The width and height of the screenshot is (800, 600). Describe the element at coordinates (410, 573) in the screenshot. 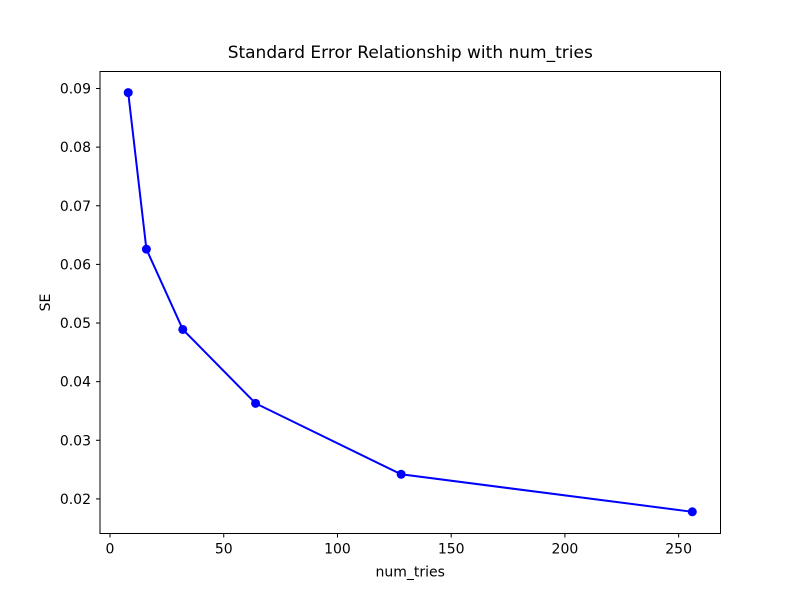

I see `x-axis-label: num_tries` at that location.